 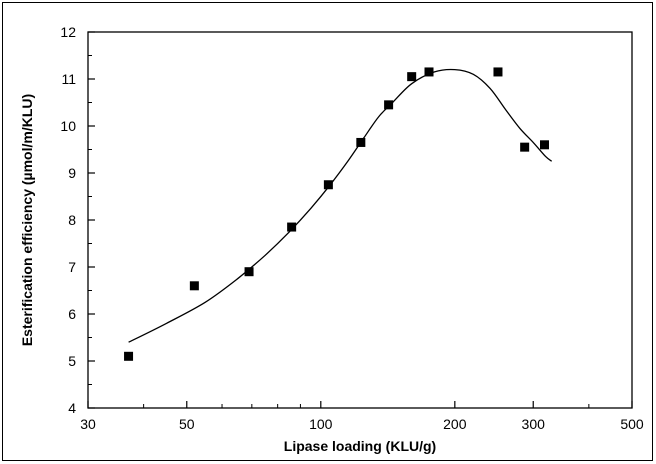 What do you see at coordinates (72, 220) in the screenshot?
I see `y-tick-label: 8` at bounding box center [72, 220].